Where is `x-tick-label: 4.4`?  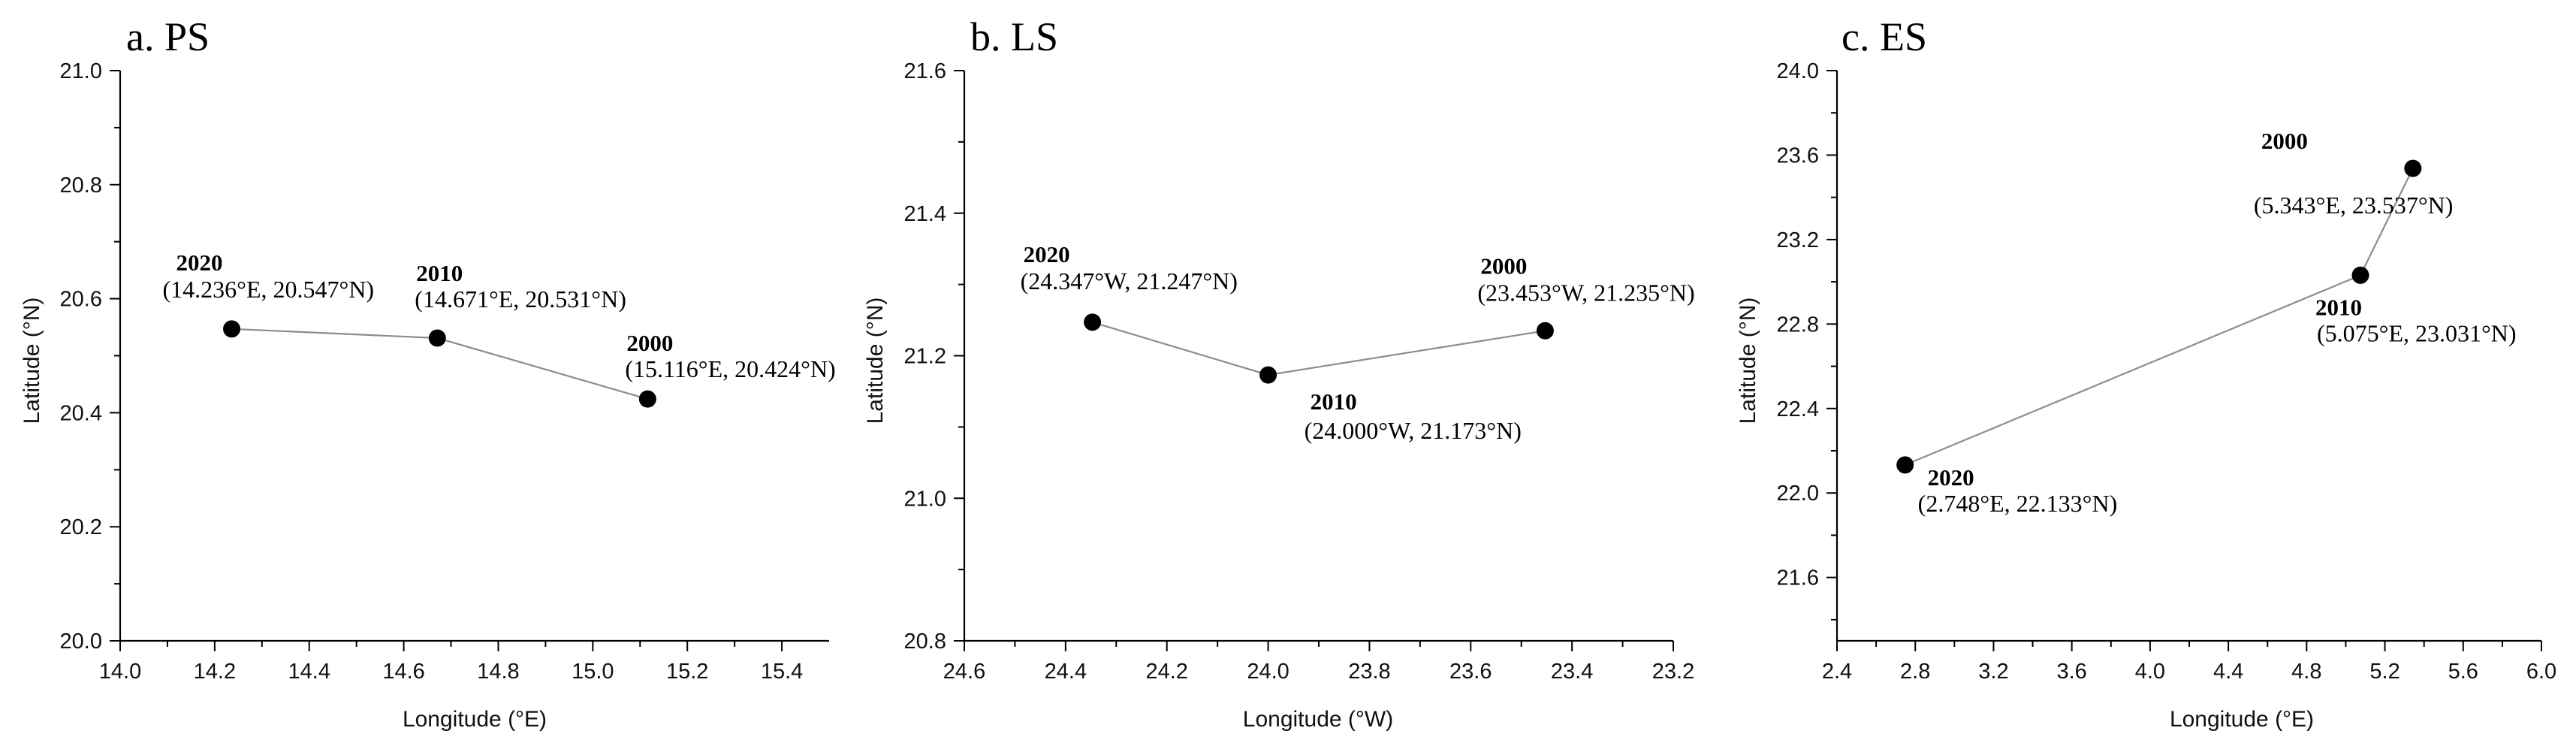
x-tick-label: 4.4 is located at coordinates (2228, 672).